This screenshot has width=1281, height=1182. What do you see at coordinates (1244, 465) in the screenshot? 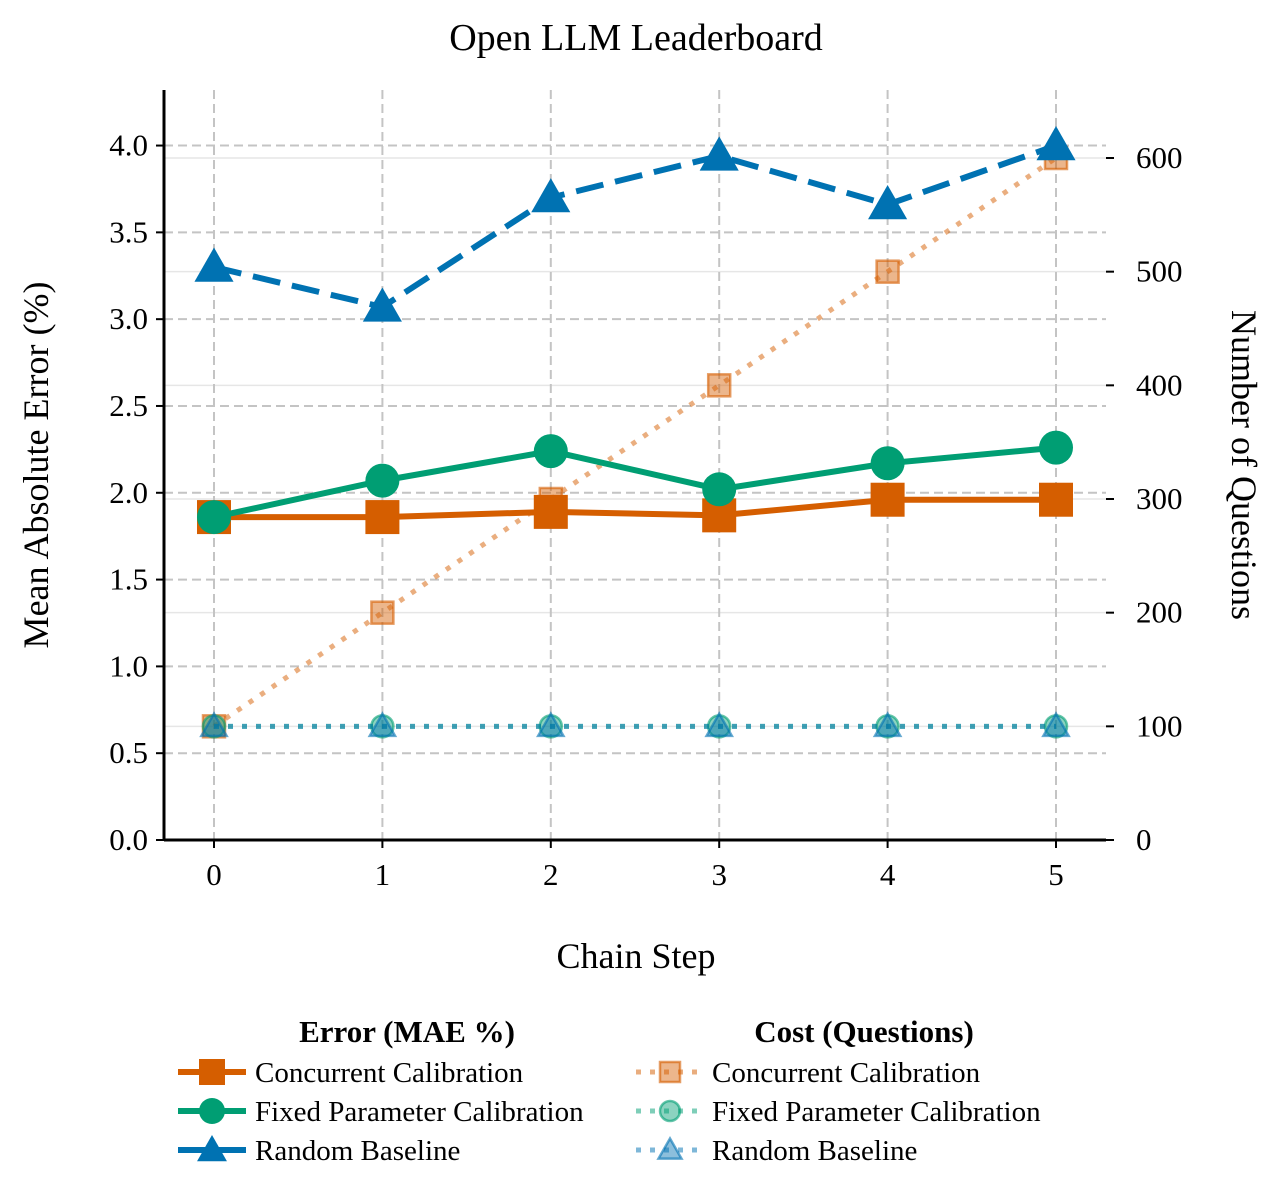
I see `y2-axis-label: Number of Questions` at bounding box center [1244, 465].